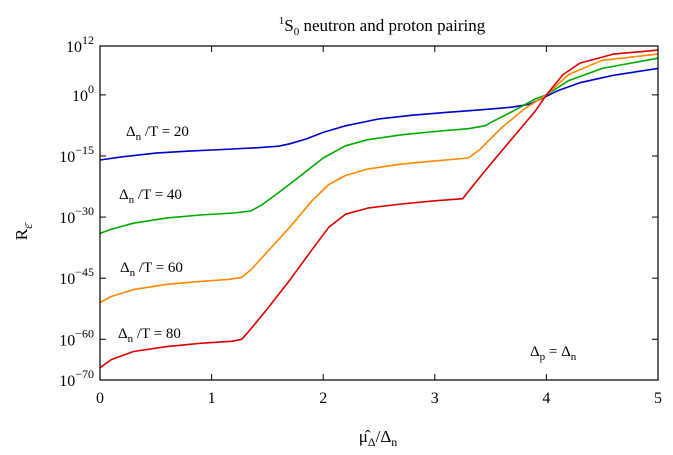 The width and height of the screenshot is (673, 455). Describe the element at coordinates (288, 25) in the screenshot. I see `title-main: S` at that location.